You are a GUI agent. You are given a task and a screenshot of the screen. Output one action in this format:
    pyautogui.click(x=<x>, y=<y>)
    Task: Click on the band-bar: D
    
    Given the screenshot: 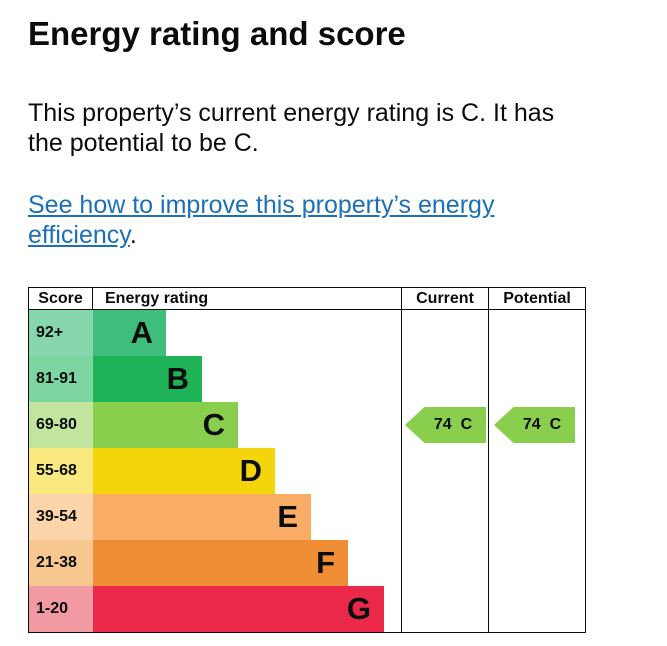 What is the action you would take?
    pyautogui.click(x=184, y=471)
    